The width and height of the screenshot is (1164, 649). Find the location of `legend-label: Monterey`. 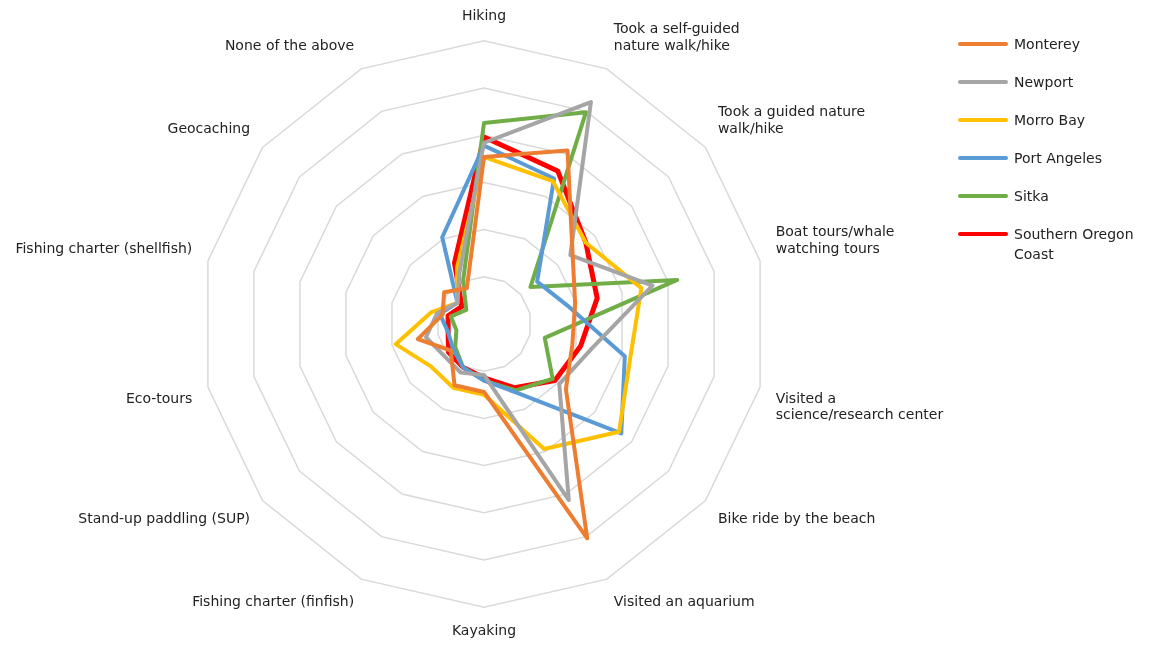

legend-label: Monterey is located at coordinates (1047, 44).